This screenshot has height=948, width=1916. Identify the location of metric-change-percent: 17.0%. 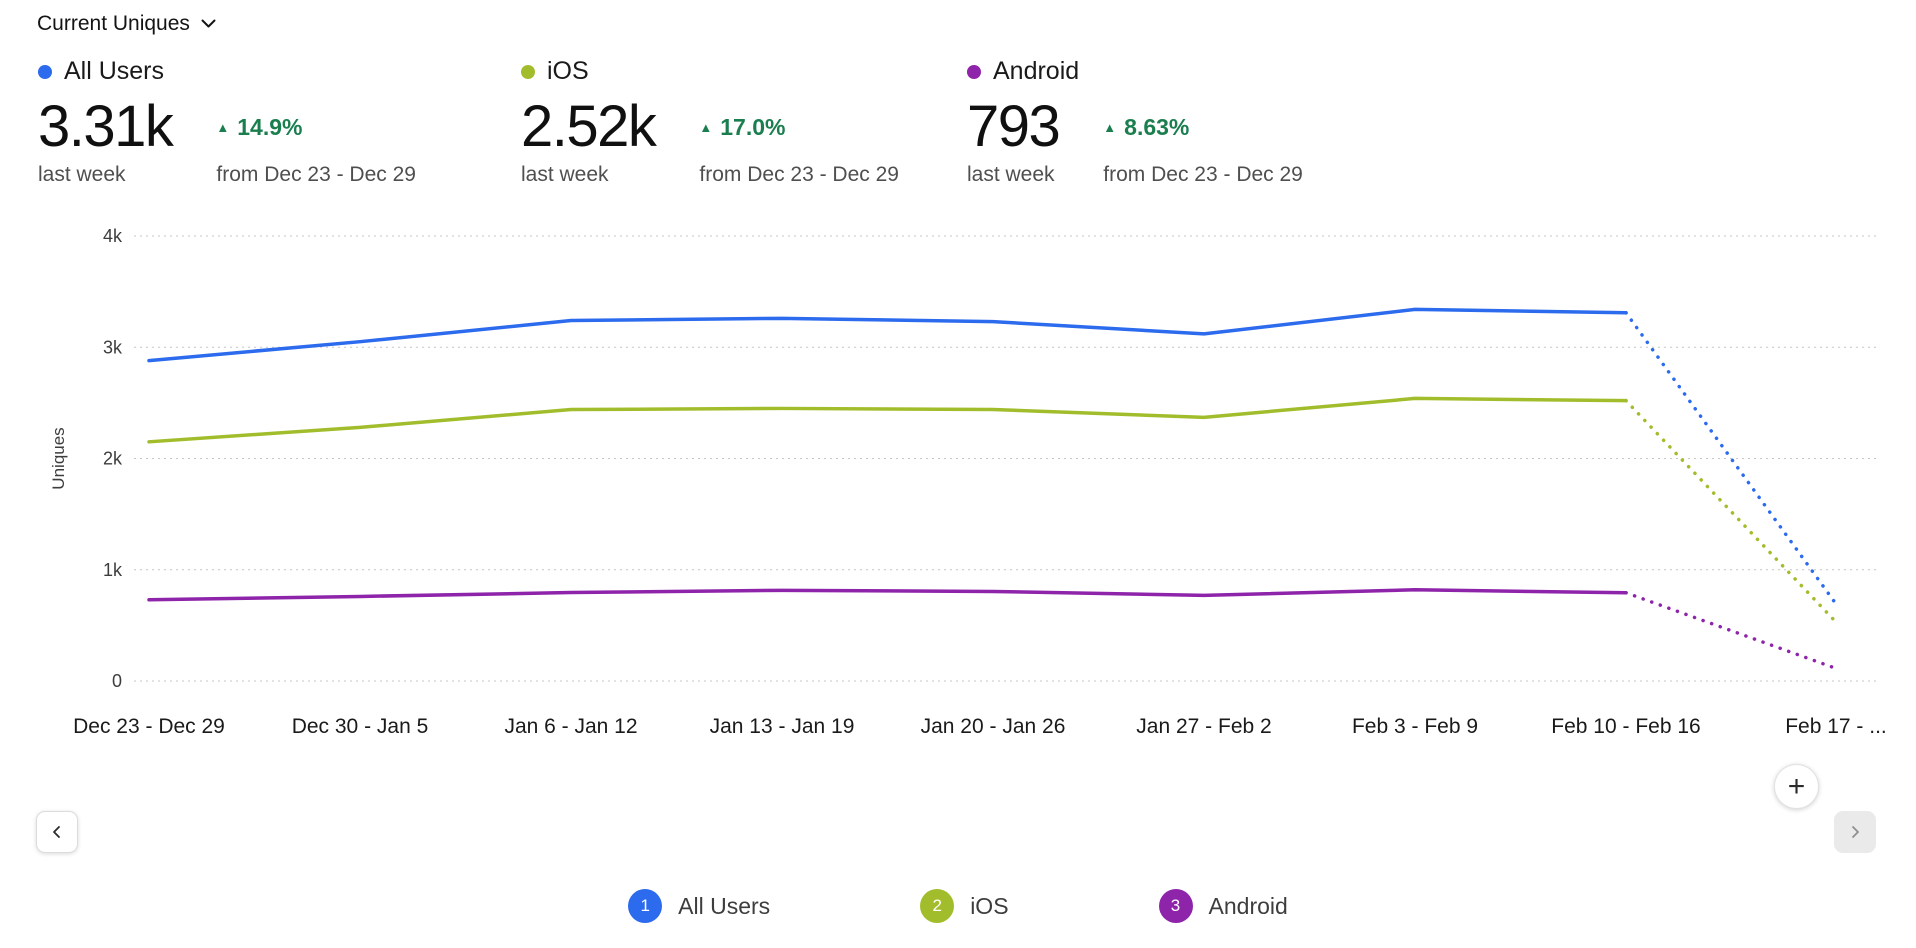
(753, 126).